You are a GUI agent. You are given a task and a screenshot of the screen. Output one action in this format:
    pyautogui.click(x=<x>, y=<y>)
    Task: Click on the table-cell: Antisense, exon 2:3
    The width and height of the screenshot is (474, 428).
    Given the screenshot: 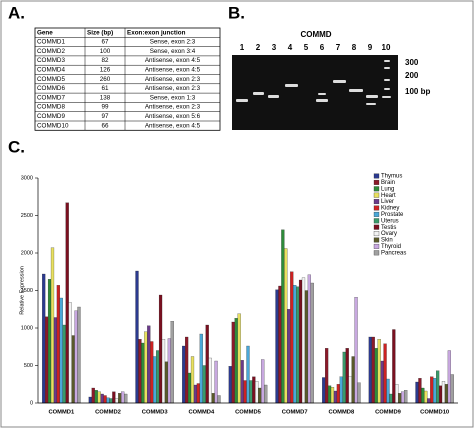 What is the action you would take?
    pyautogui.click(x=173, y=88)
    